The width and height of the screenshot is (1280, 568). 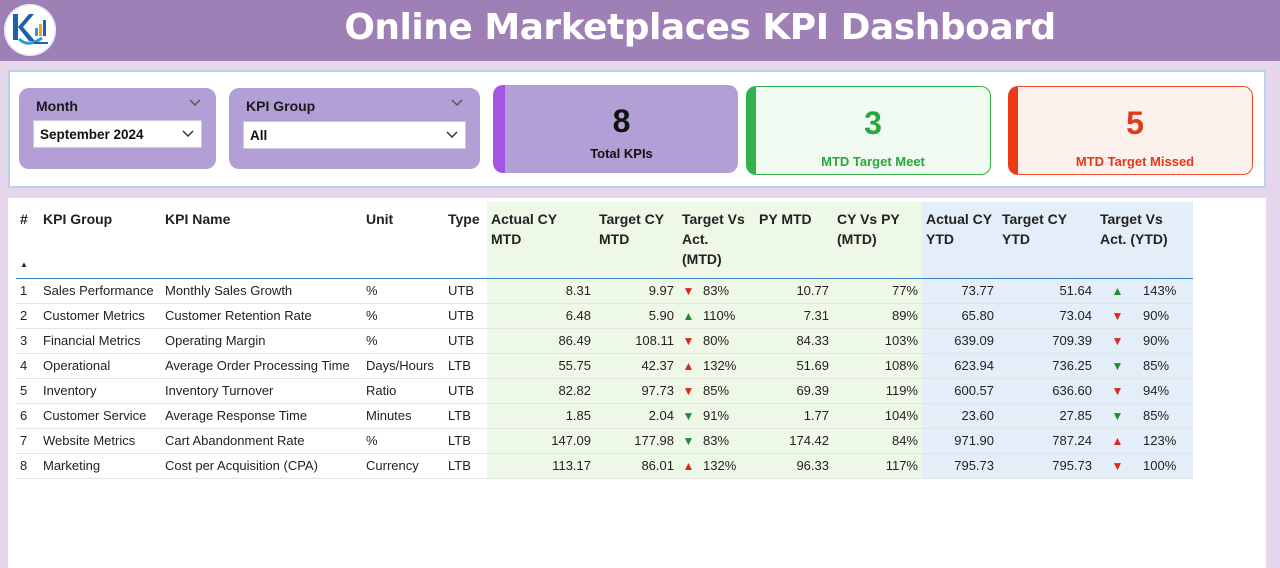 I want to click on header-bar: Online Marketplaces KPI Dashboard, so click(x=640, y=30).